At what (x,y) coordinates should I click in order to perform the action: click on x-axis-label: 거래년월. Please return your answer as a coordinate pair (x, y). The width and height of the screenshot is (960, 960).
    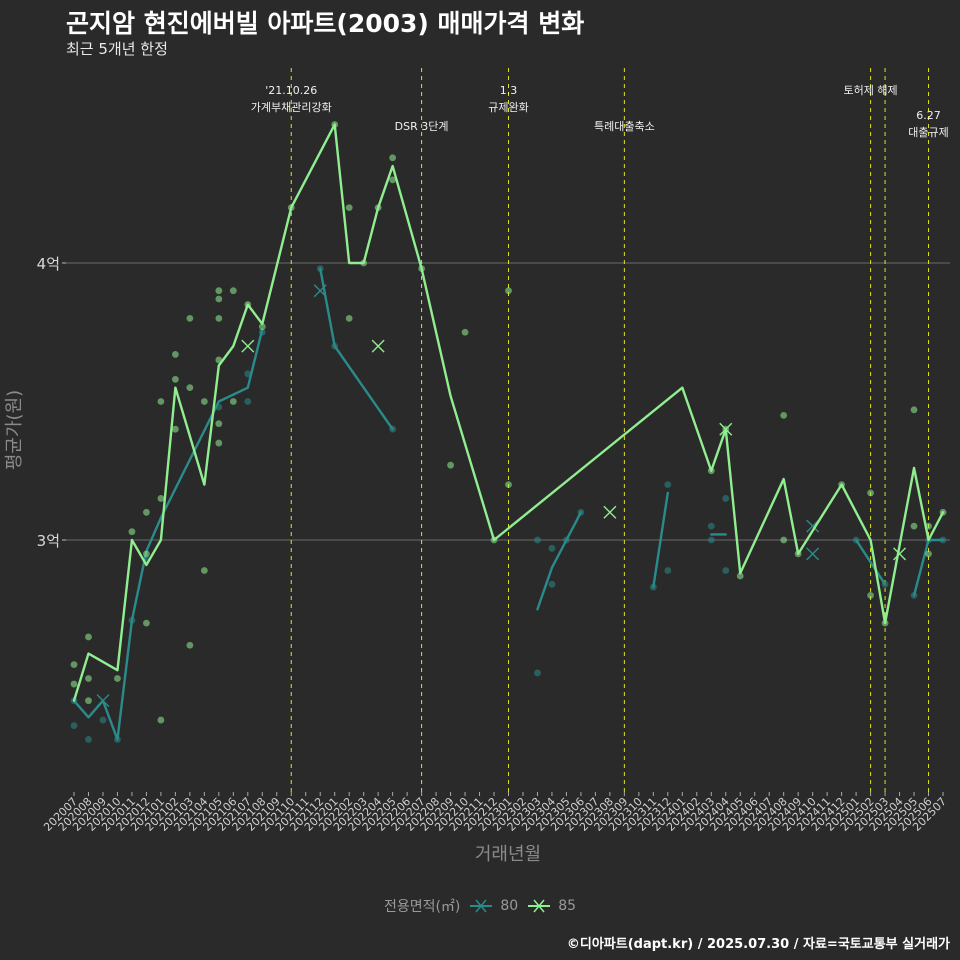
    Looking at the image, I should click on (508, 854).